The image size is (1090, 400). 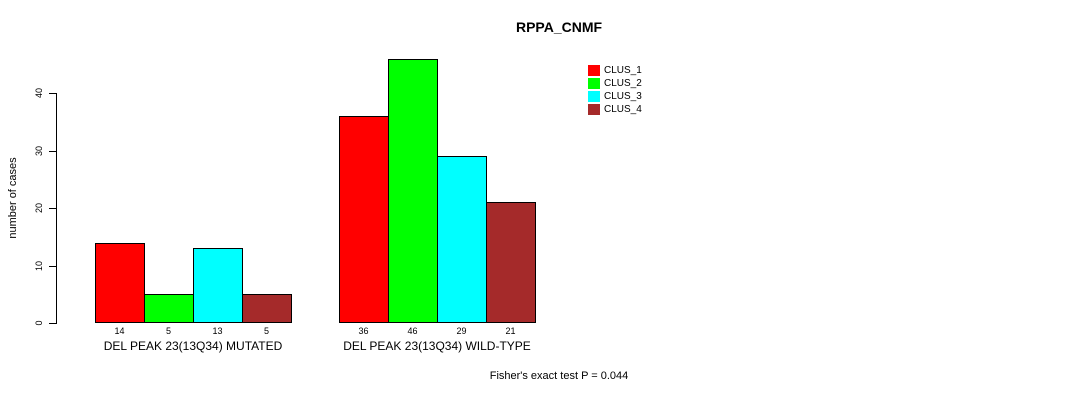 I want to click on bar-value-label: 14, so click(x=119, y=331).